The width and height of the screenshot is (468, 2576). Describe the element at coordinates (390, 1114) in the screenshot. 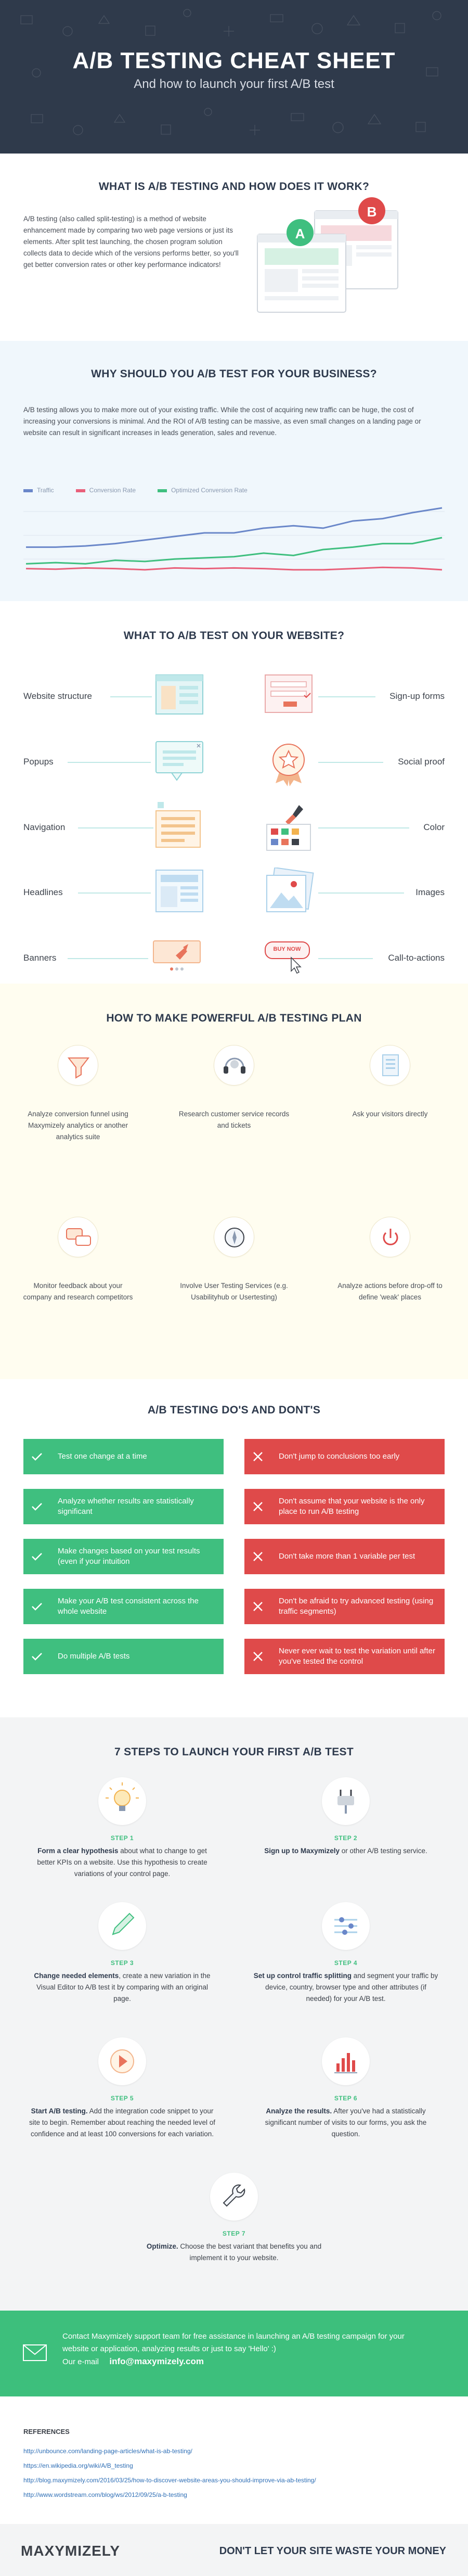

I see `plan-text: Ask your visitors directly` at that location.